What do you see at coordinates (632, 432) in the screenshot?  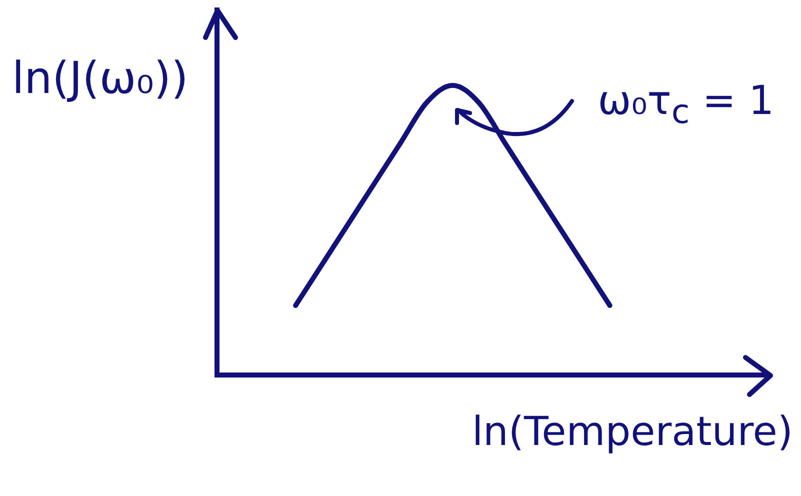 I see `x-axis-title: ln(Temperature)` at bounding box center [632, 432].